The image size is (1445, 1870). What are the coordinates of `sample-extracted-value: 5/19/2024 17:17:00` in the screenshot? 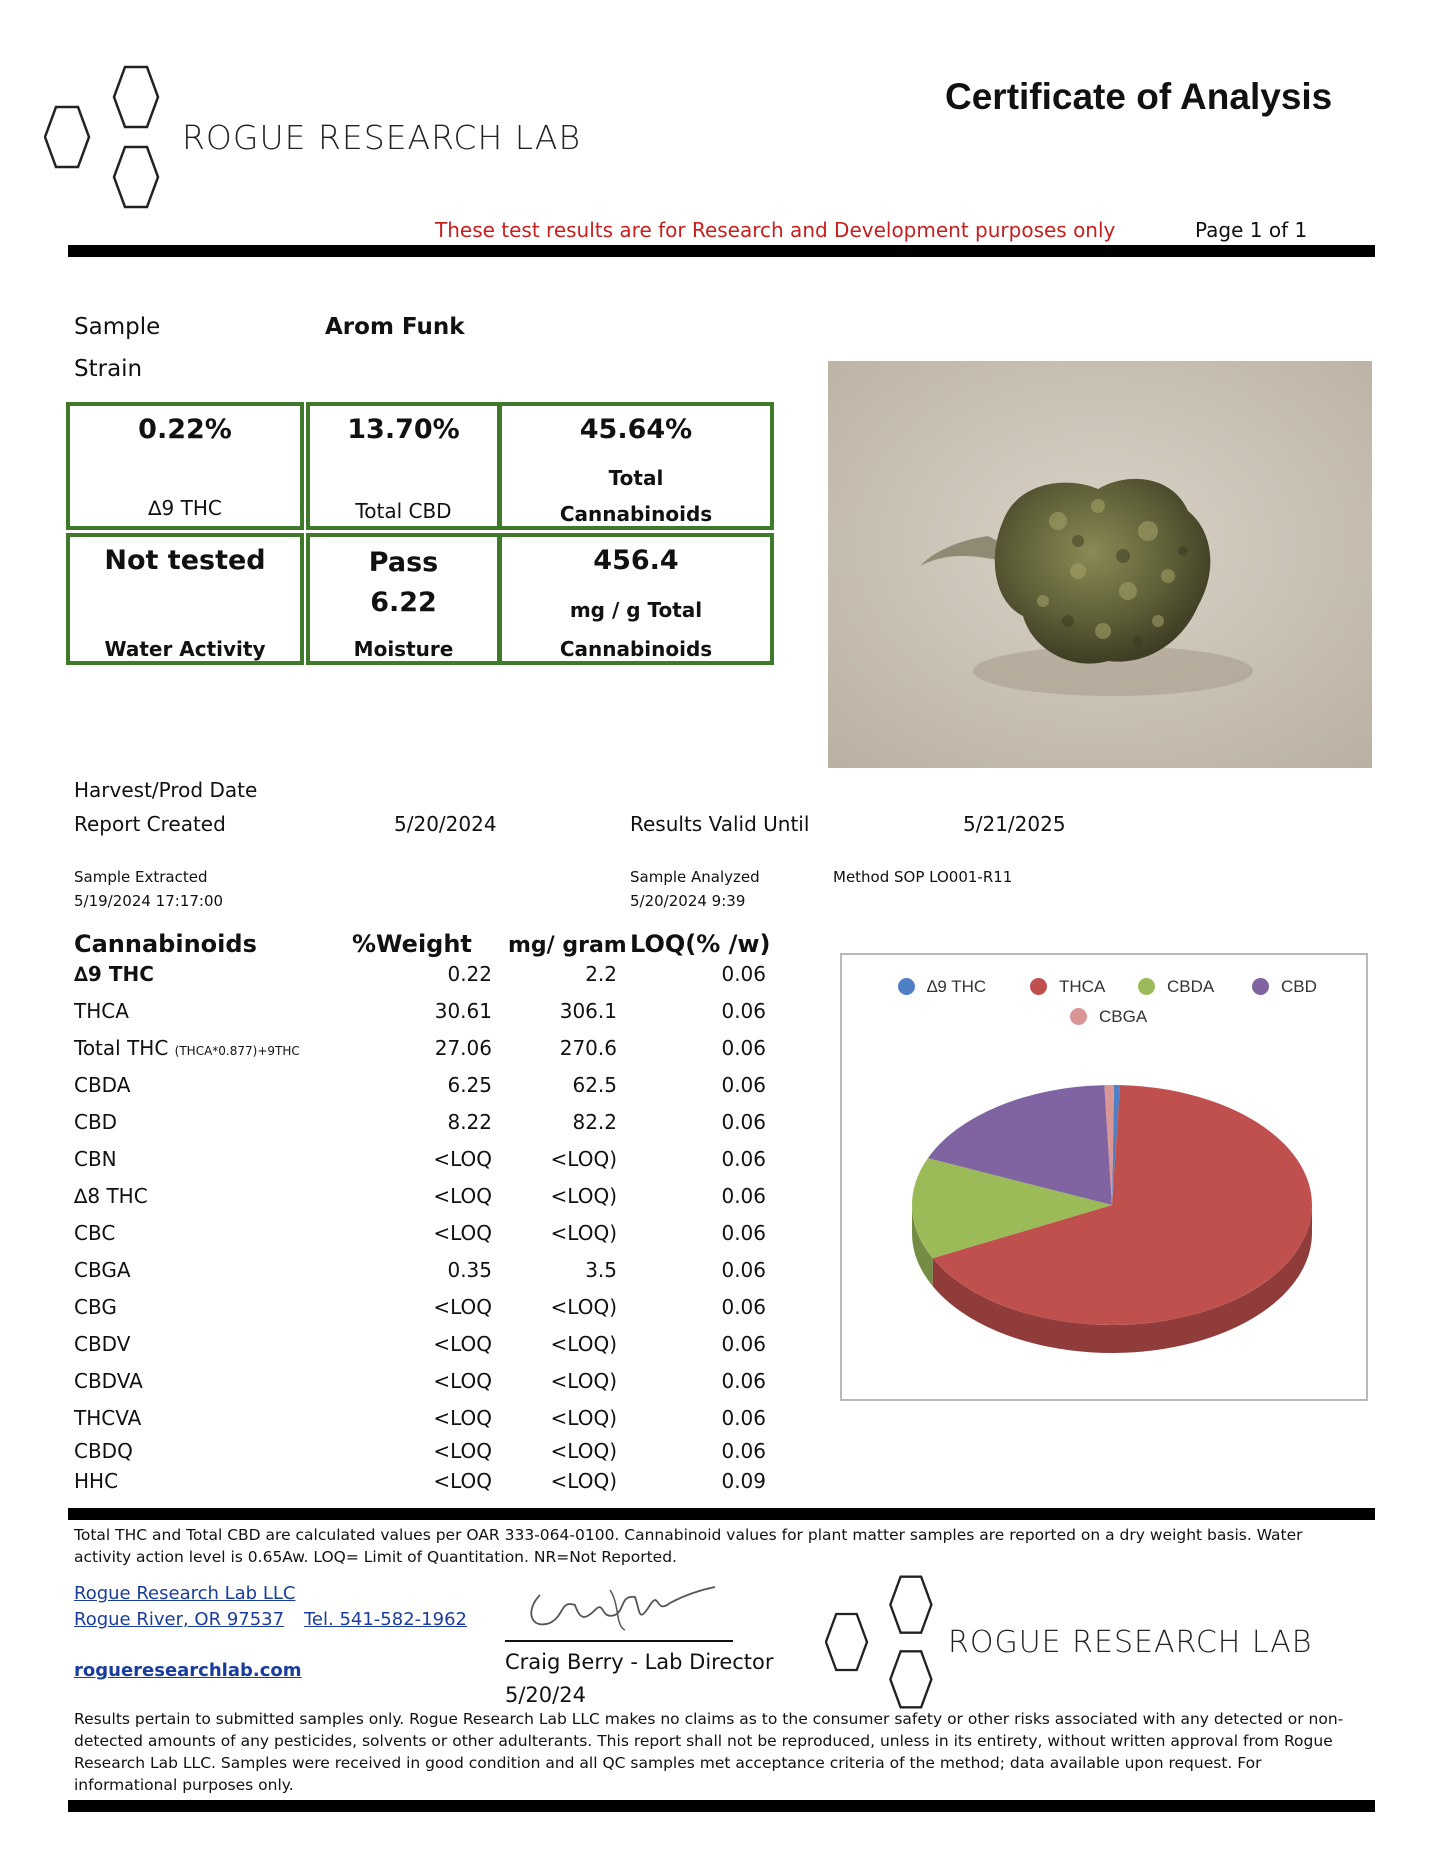 It's located at (149, 901).